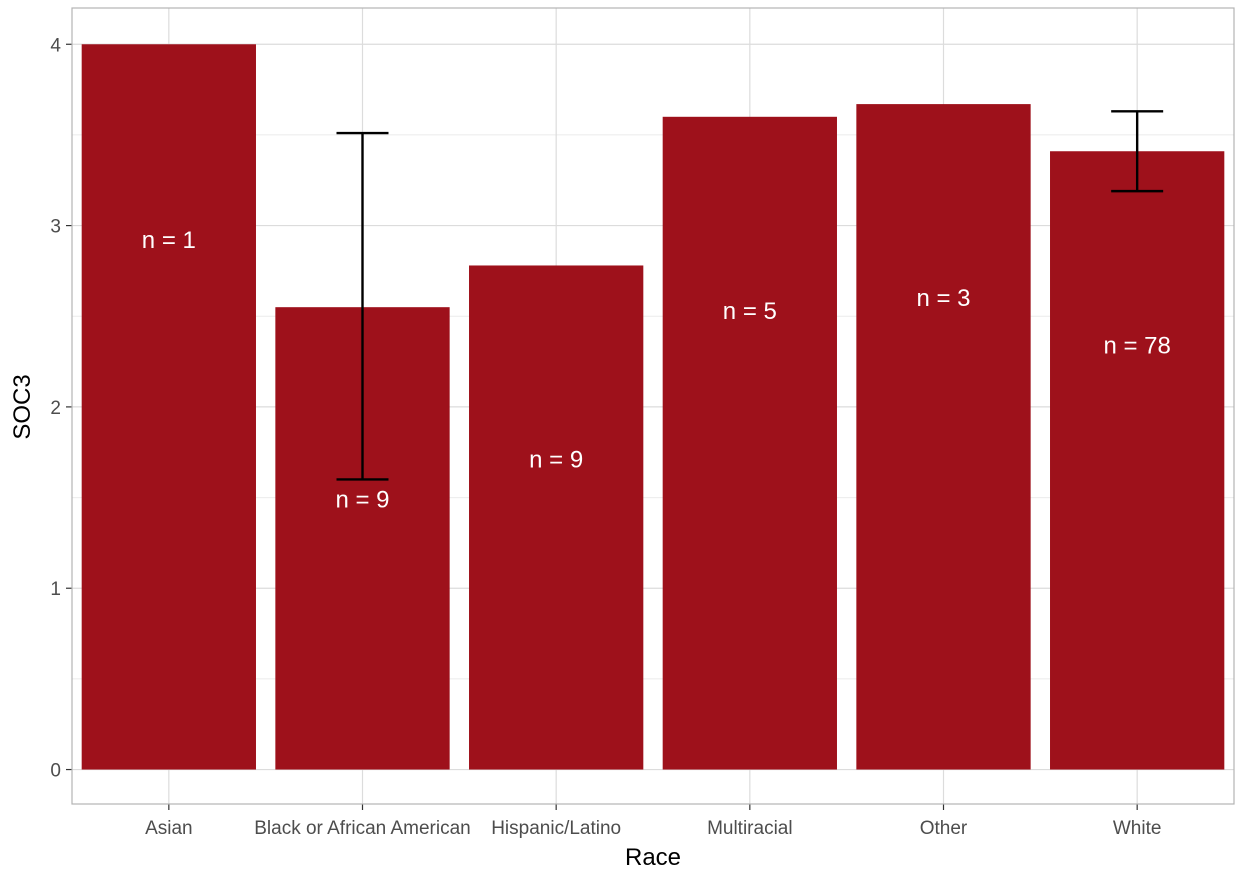 The height and width of the screenshot is (880, 1238). I want to click on x-tick-label: Other, so click(944, 828).